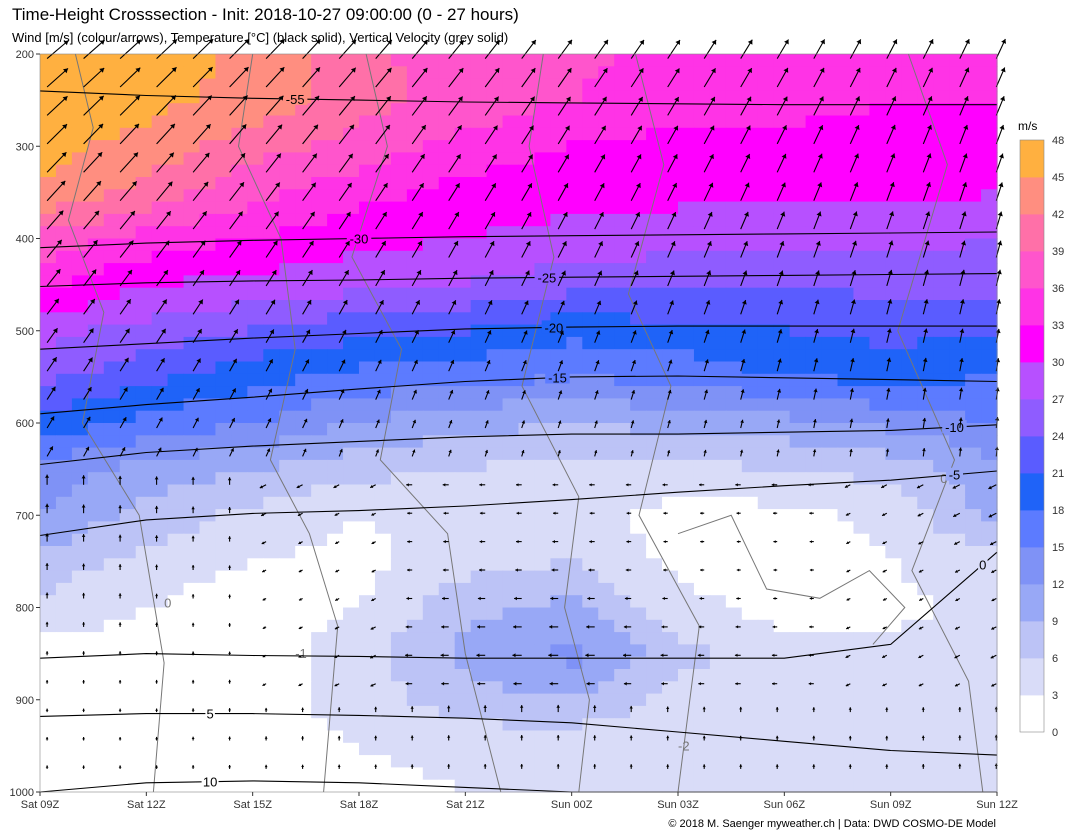 The image size is (1080, 840). I want to click on isotherm-line, so click(518, 240).